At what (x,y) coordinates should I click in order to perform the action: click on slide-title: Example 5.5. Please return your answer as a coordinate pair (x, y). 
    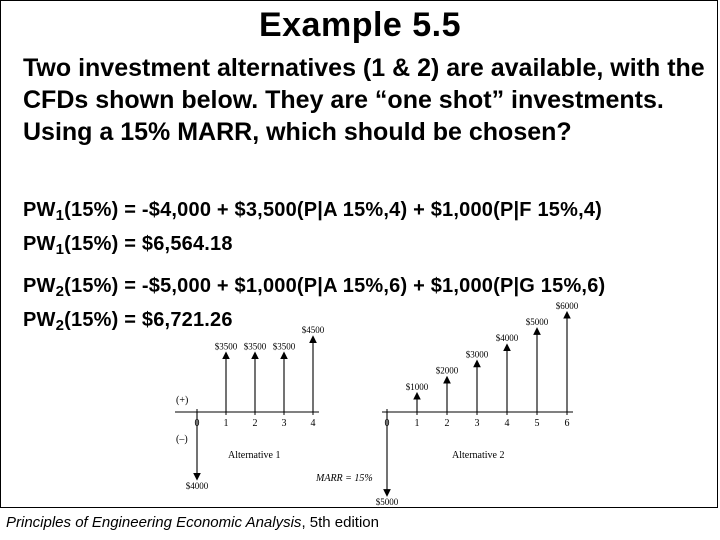
    Looking at the image, I should click on (360, 25).